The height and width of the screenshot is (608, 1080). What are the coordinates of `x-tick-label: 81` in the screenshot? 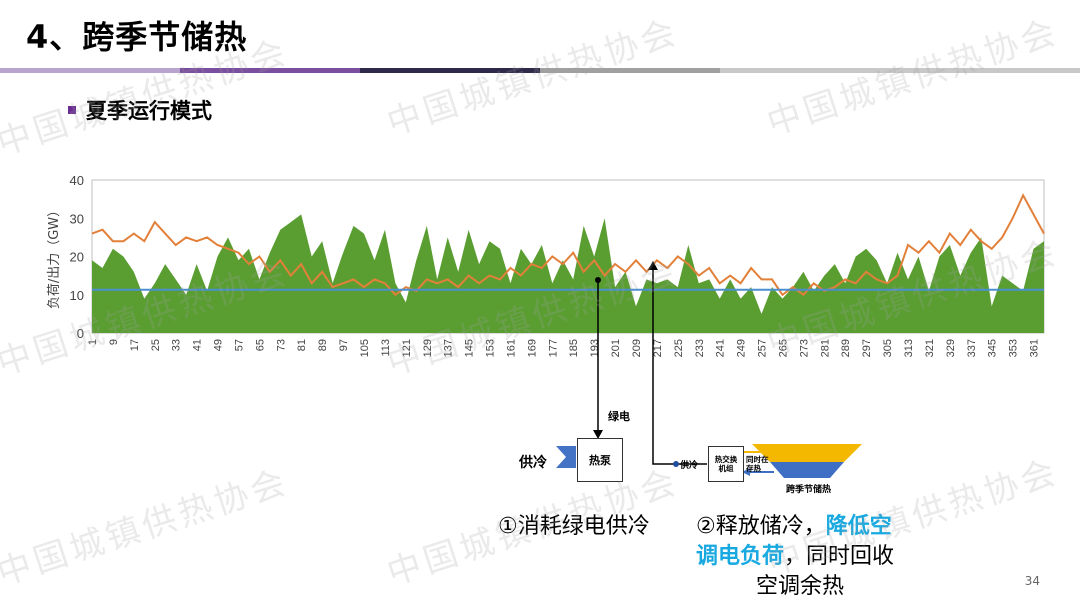 It's located at (302, 345).